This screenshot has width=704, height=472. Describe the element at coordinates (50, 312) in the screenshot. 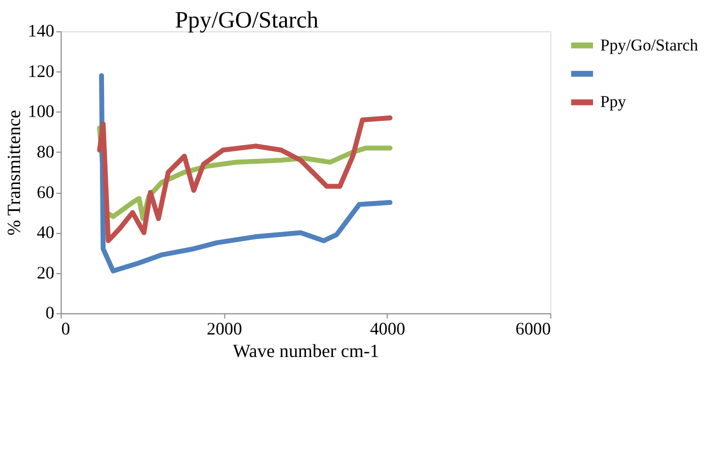

I see `y-tick-label: 0` at that location.